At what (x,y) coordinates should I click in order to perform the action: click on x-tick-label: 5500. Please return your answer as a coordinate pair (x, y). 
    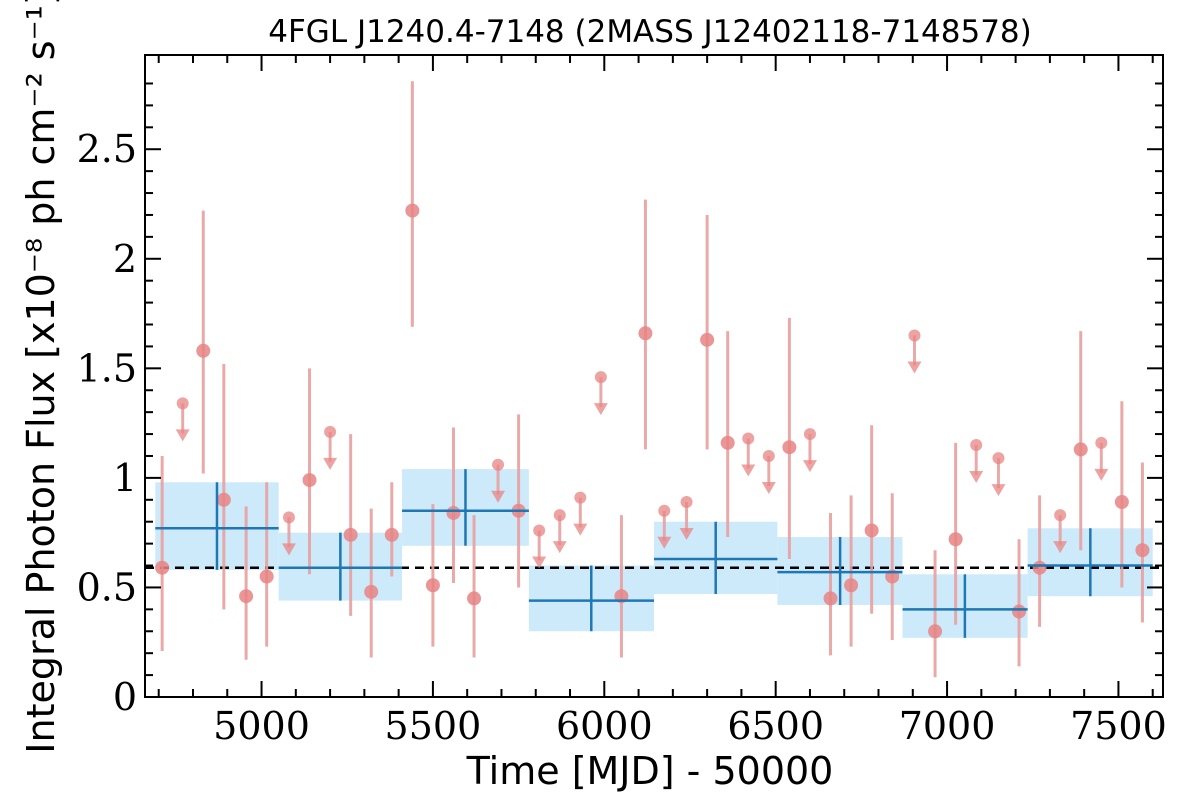
    Looking at the image, I should click on (433, 726).